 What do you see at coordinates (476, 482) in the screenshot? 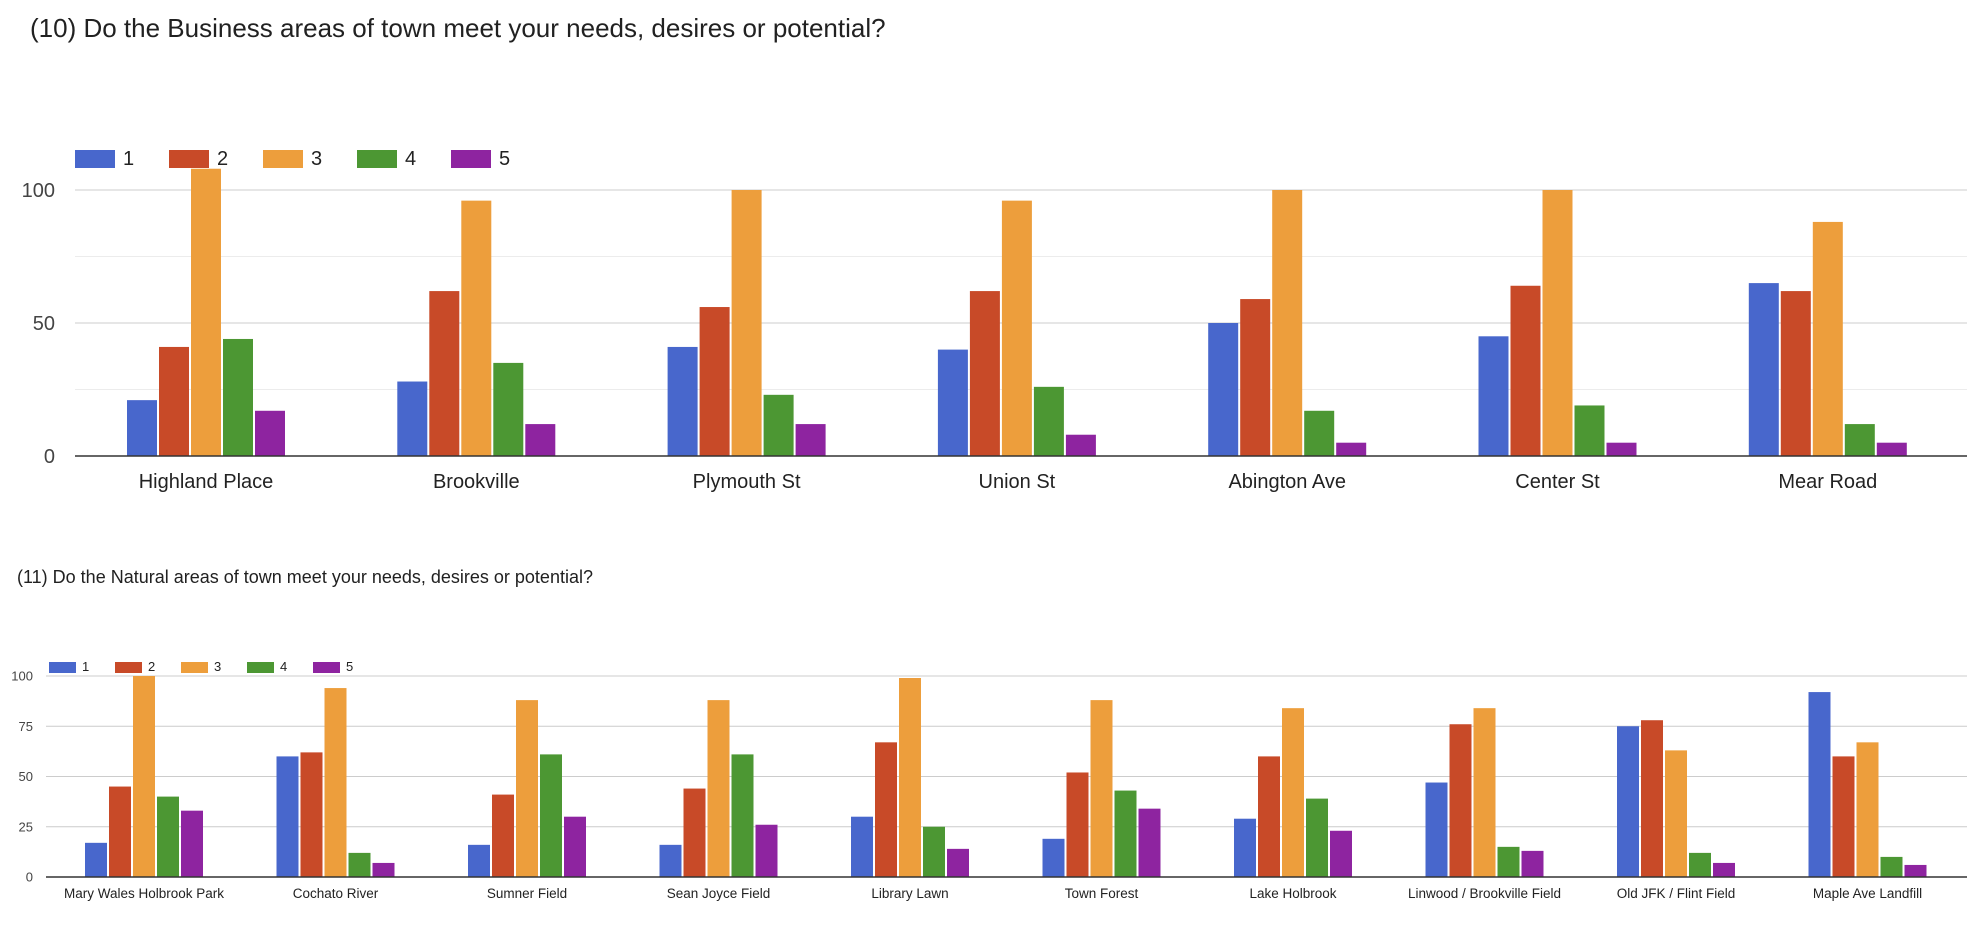
I see `x-category-label: Brookville` at bounding box center [476, 482].